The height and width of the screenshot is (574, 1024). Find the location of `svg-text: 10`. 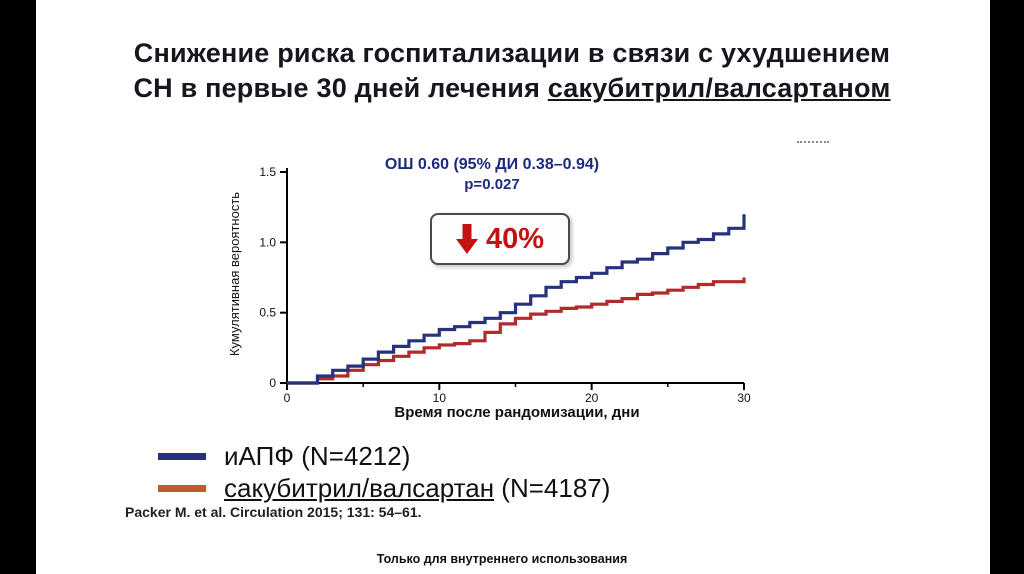

svg-text: 10 is located at coordinates (440, 398).